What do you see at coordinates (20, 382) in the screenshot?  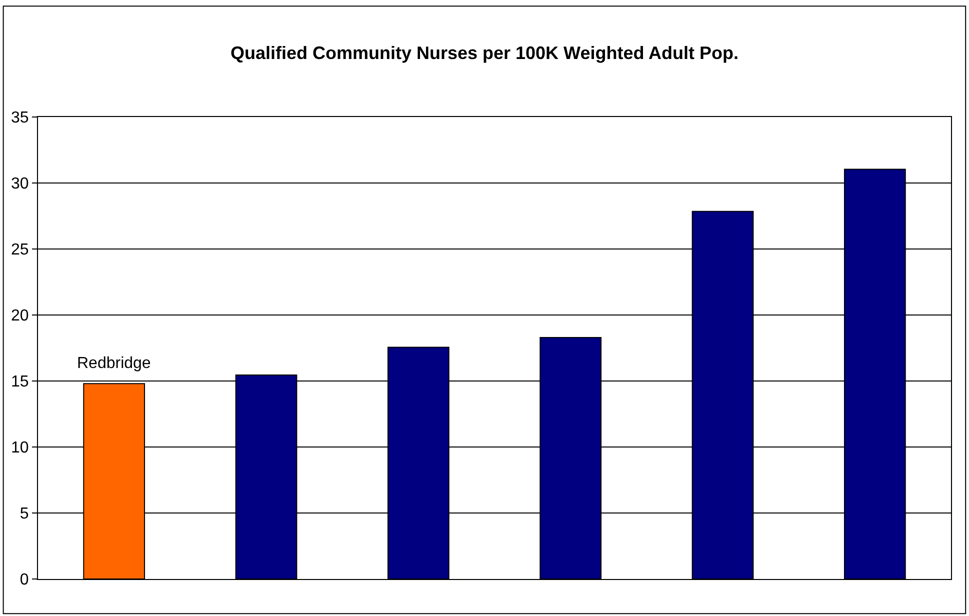 I see `y-tick-label: 15` at bounding box center [20, 382].